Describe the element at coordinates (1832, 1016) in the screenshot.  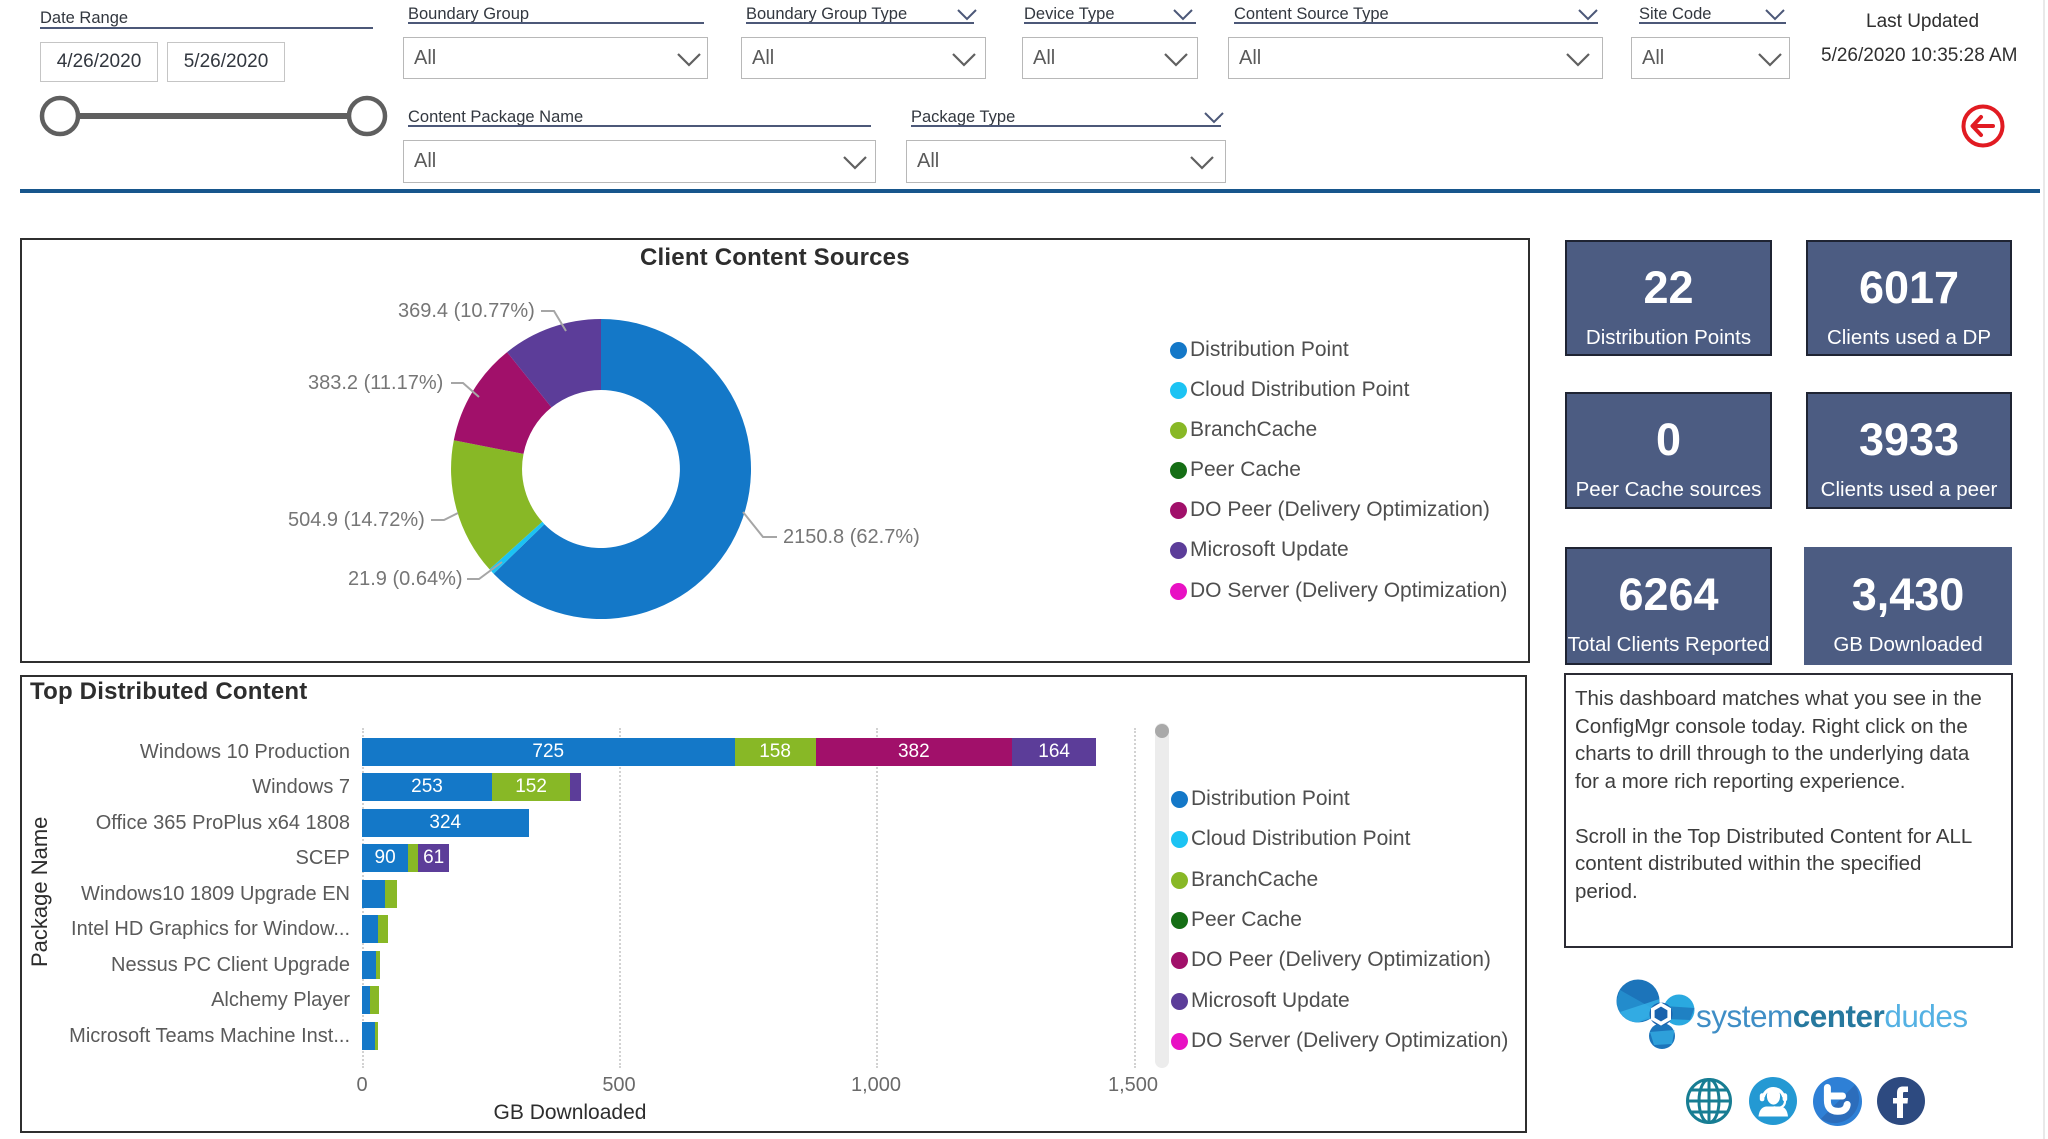
I see `svg-text: systemcenterdudes` at that location.